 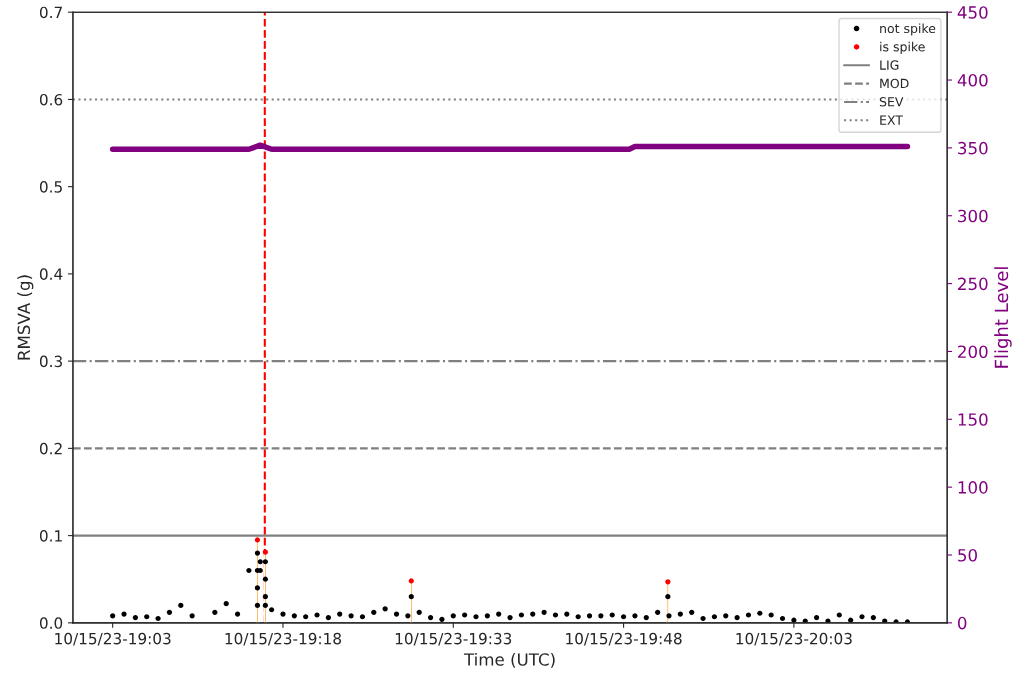 What do you see at coordinates (794, 639) in the screenshot?
I see `x-tick-label: 10/15/23-20:03` at bounding box center [794, 639].